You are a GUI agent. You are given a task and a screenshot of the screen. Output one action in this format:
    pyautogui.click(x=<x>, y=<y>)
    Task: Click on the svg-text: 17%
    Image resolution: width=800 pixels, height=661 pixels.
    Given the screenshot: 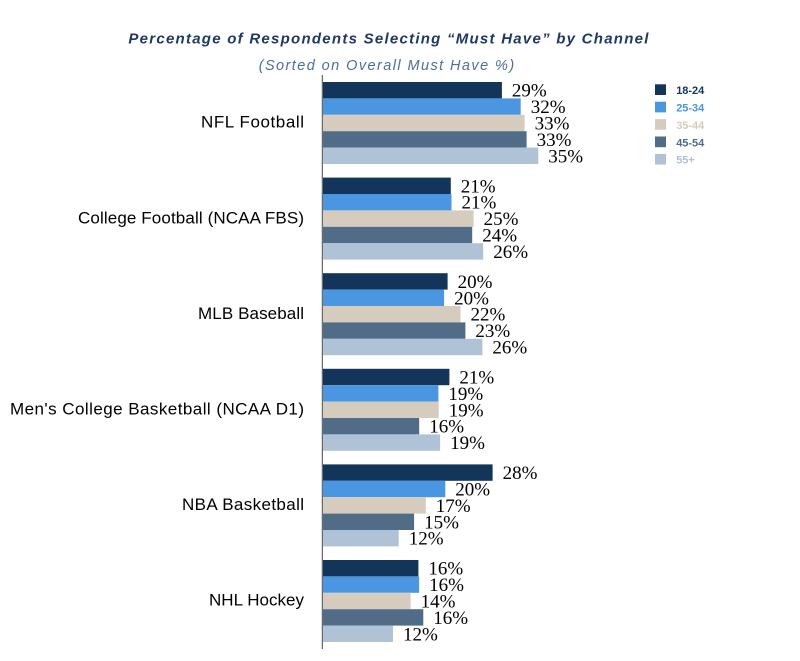 What is the action you would take?
    pyautogui.click(x=453, y=506)
    